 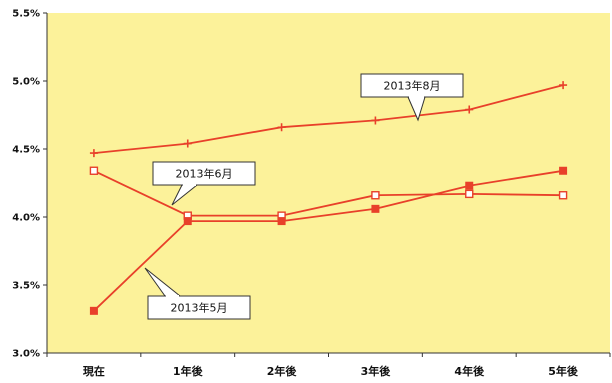 I want to click on x-tick-label: 現在, so click(x=94, y=371).